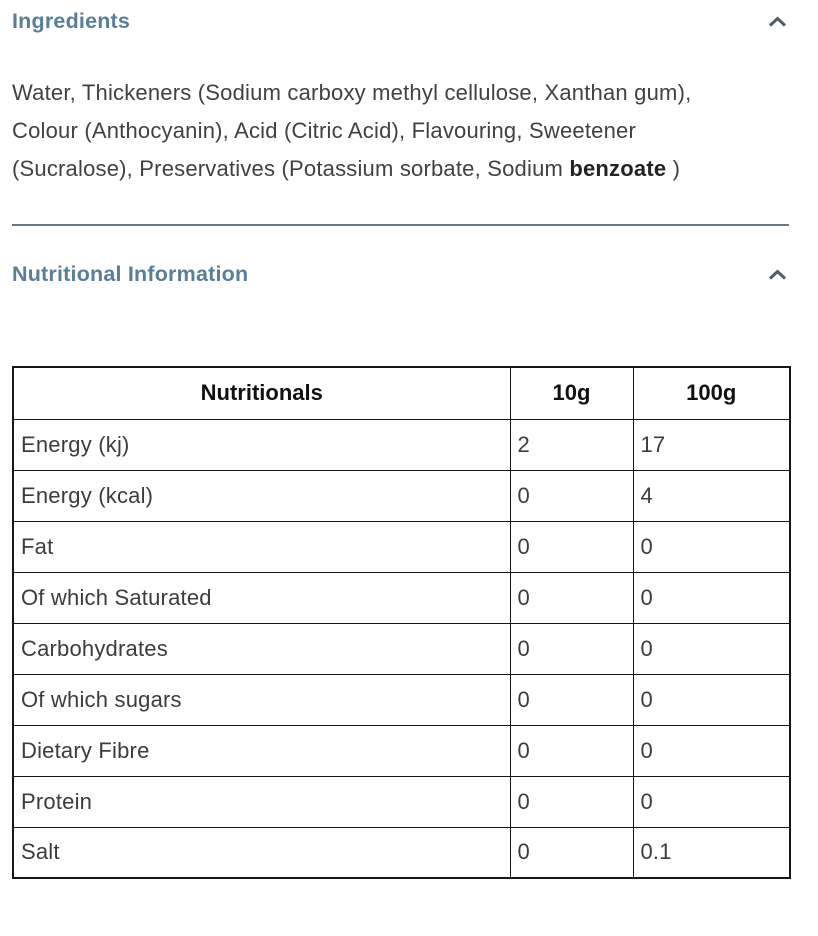 Image resolution: width=818 pixels, height=936 pixels. I want to click on table-row: Of which sugars 0 0, so click(401, 699).